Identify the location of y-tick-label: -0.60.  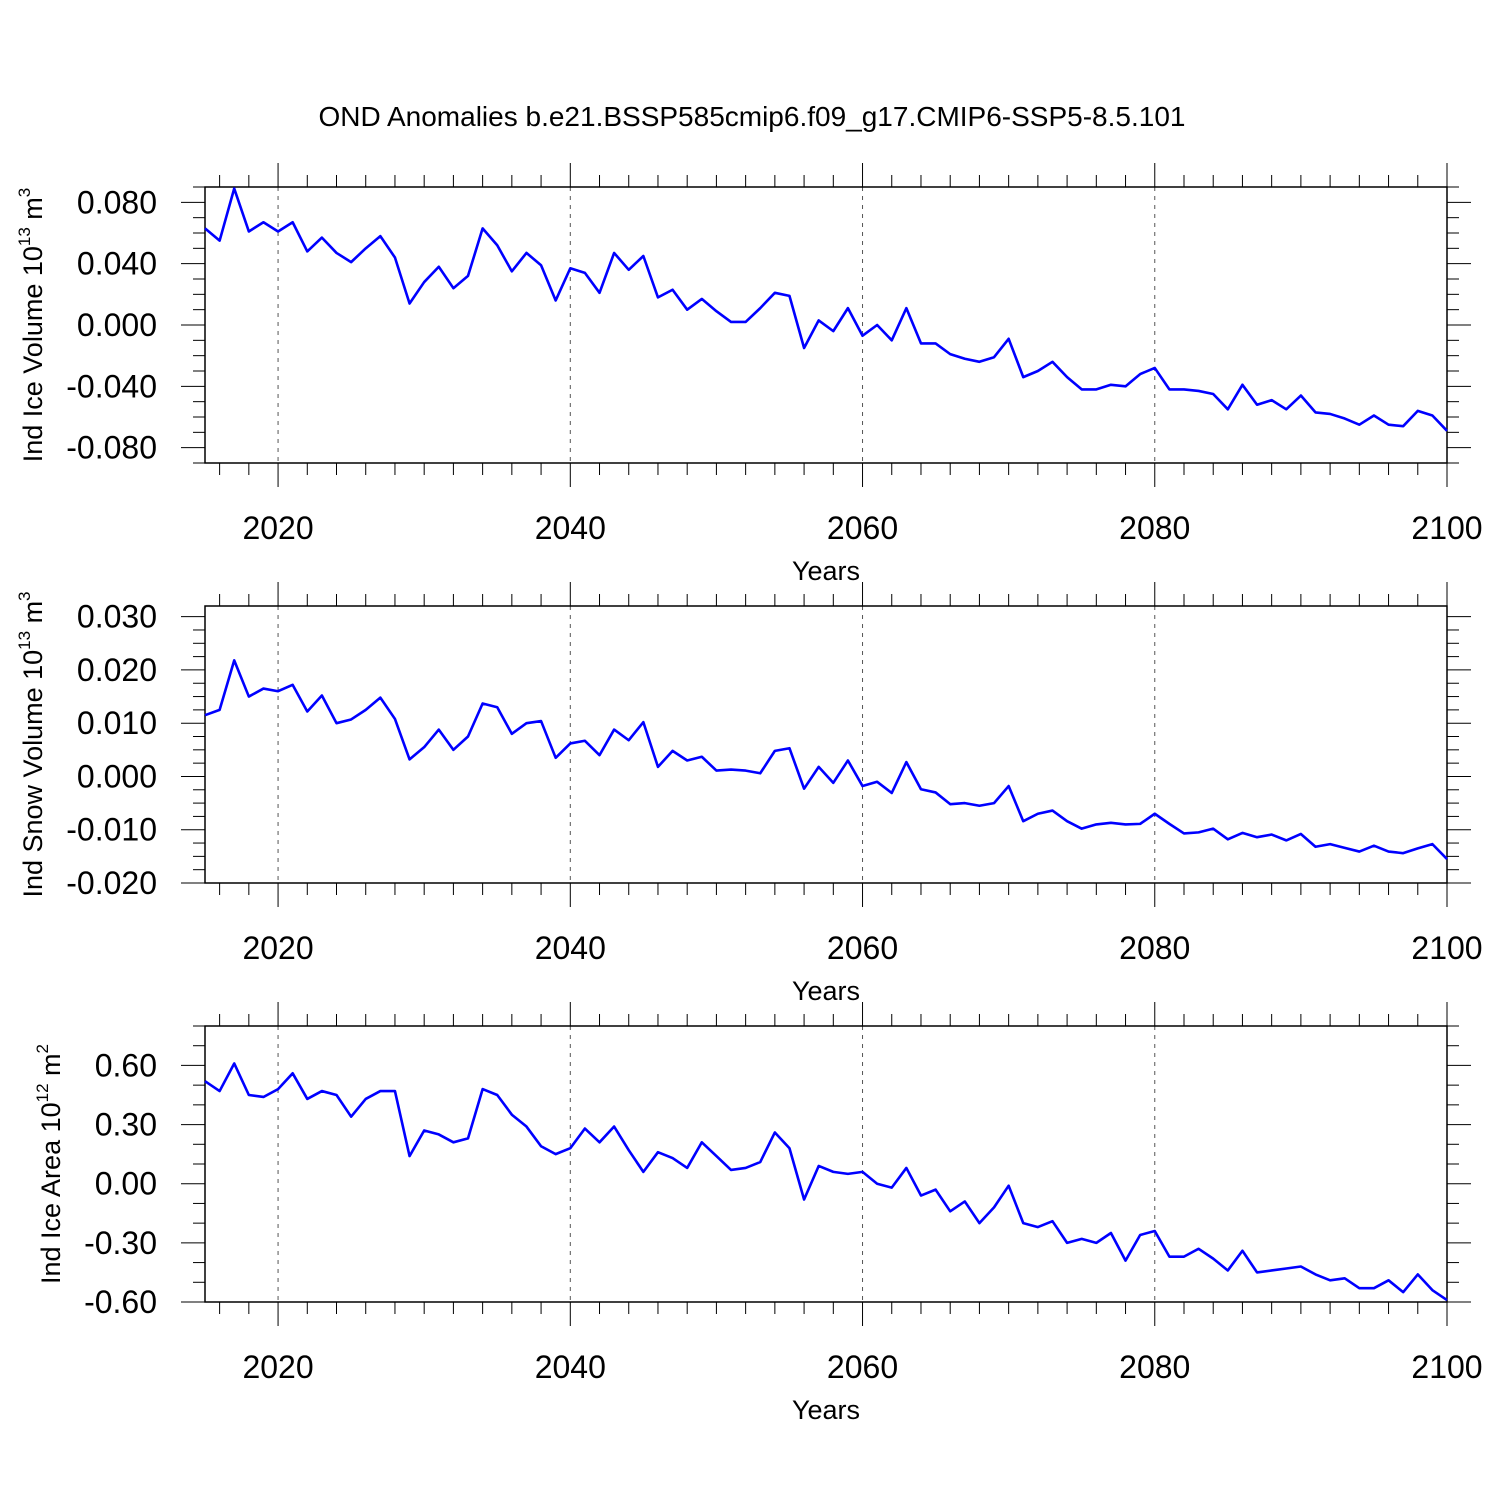
(120, 1302).